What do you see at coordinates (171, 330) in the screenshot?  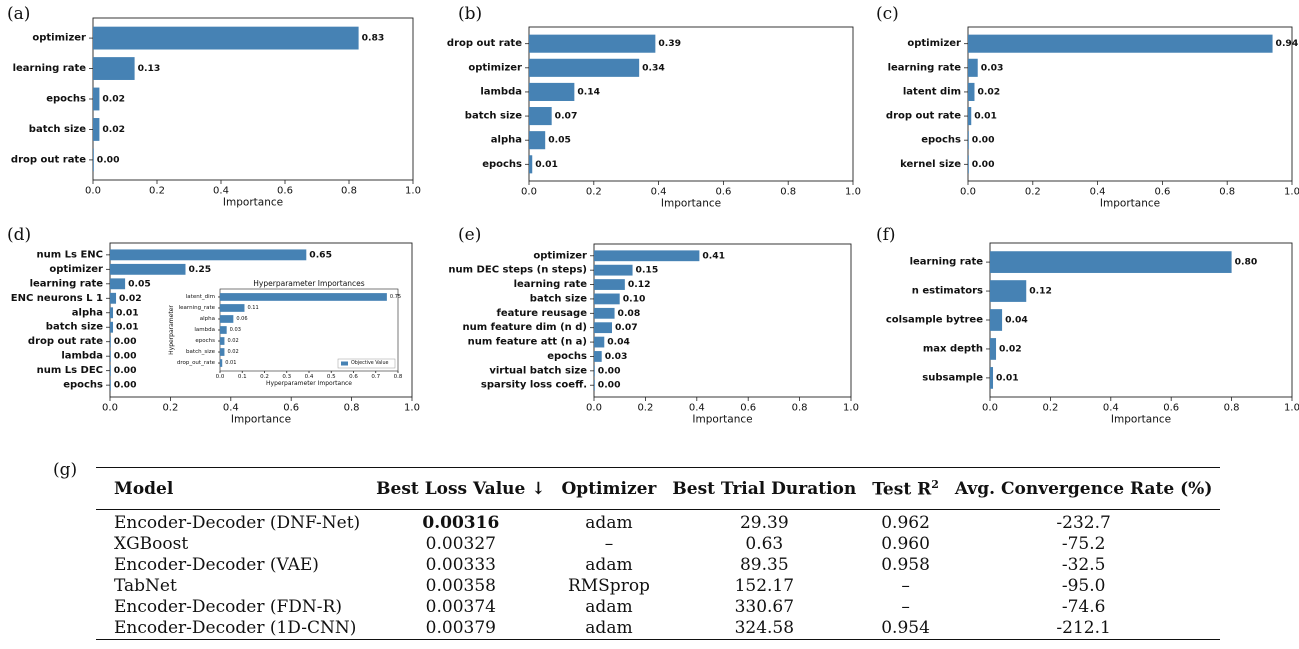 I see `chart-4-ylabel: Hyperparameter` at bounding box center [171, 330].